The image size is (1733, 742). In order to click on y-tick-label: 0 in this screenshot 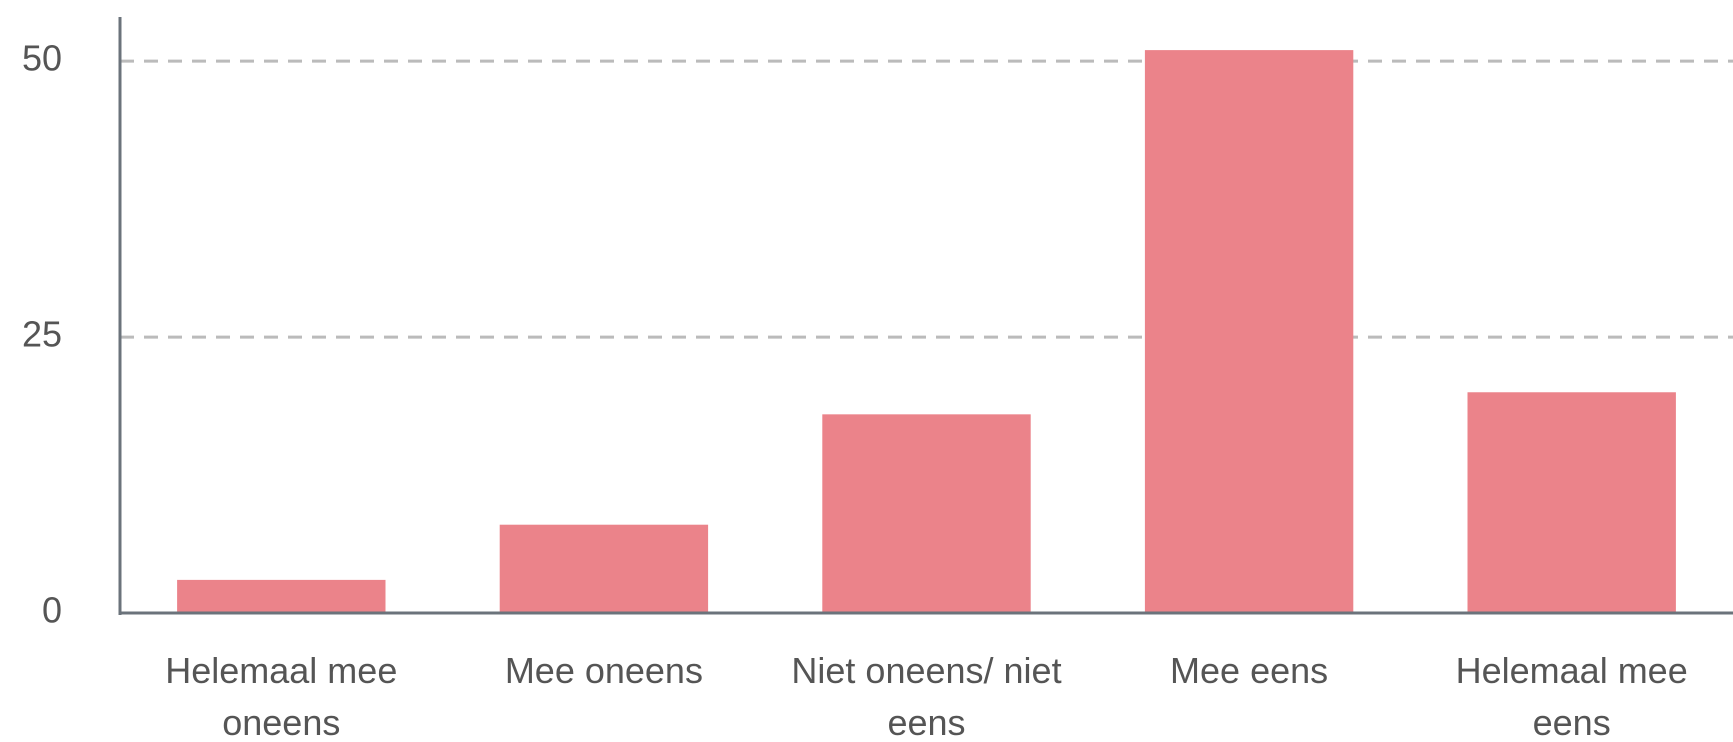, I will do `click(52, 610)`.